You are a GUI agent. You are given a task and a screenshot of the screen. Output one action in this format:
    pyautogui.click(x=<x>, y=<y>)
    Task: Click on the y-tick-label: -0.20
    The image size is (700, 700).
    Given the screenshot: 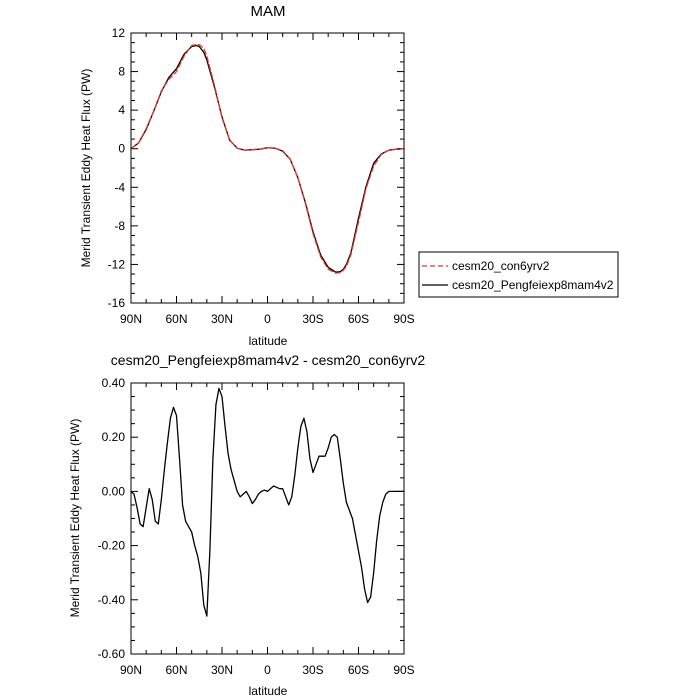 What is the action you would take?
    pyautogui.click(x=112, y=546)
    